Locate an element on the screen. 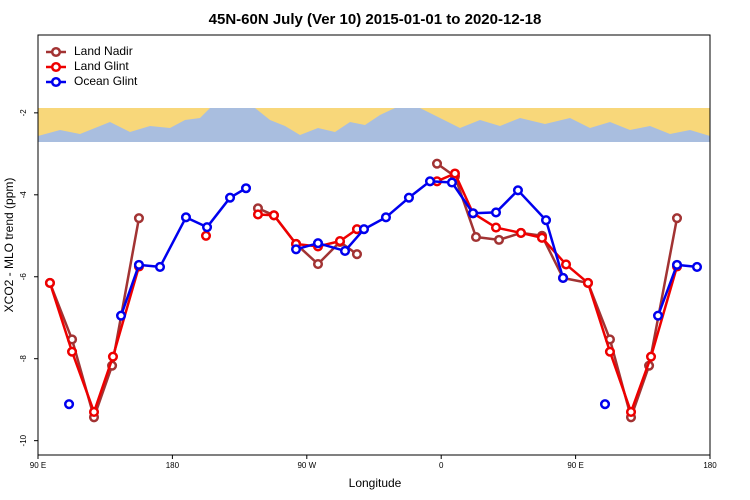  legend-label: Land Nadir is located at coordinates (103, 51).